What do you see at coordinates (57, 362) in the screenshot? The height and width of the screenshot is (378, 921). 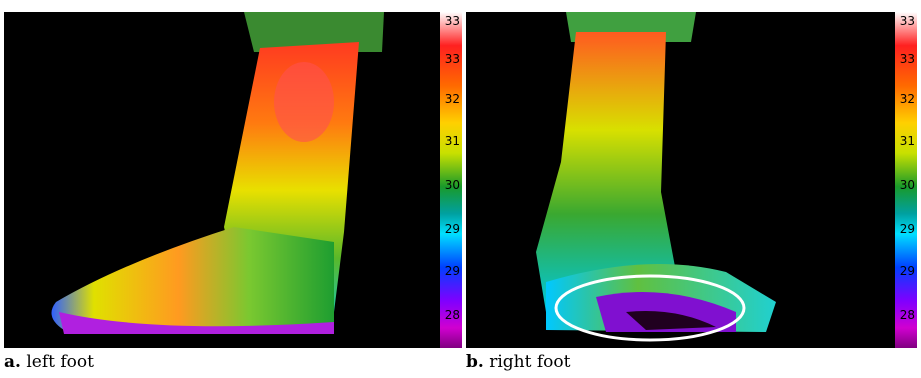 I see `caption-text: left foot` at bounding box center [57, 362].